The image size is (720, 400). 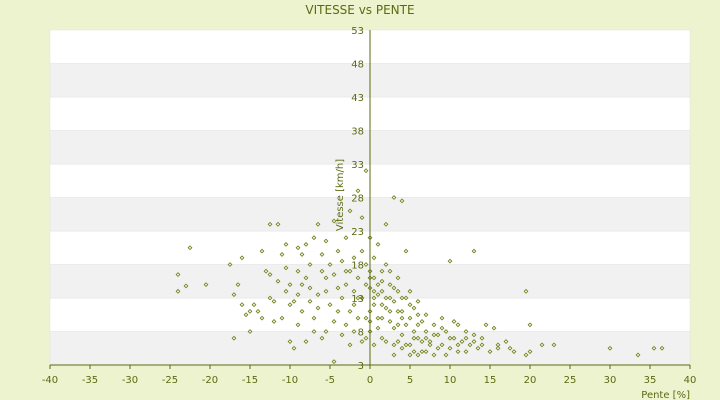 I want to click on y-tick-label: 3, so click(x=361, y=366).